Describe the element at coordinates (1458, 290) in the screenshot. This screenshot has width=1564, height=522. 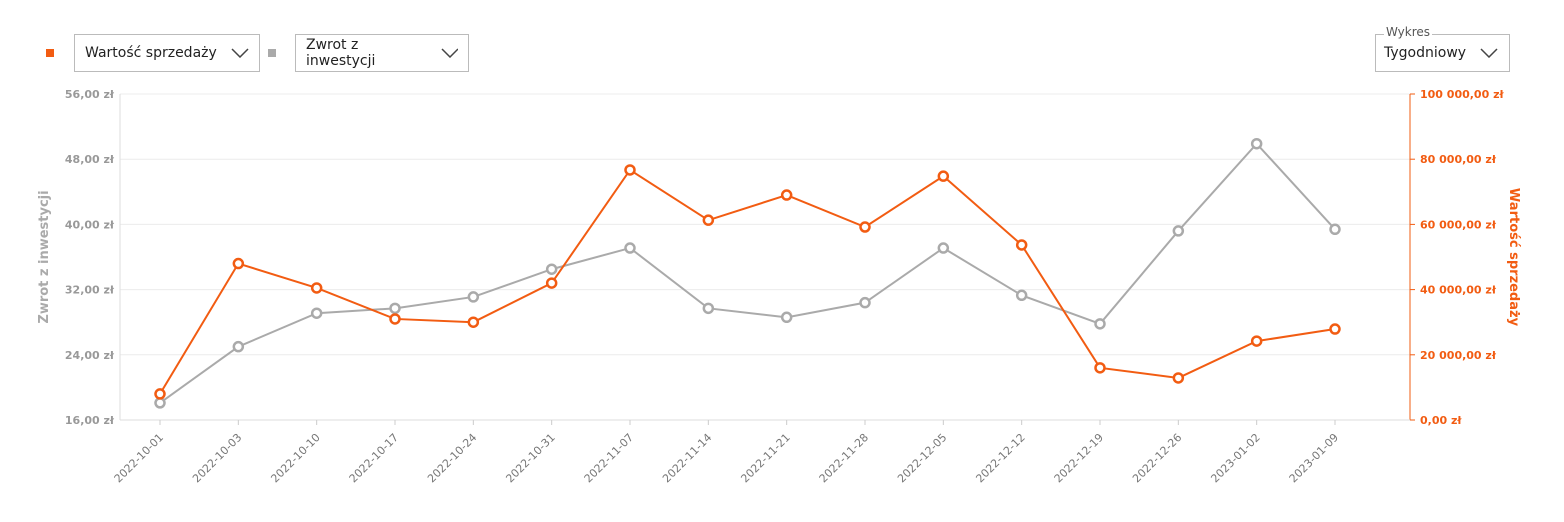
I see `y2-tick-label: 40 000,00 zł` at that location.